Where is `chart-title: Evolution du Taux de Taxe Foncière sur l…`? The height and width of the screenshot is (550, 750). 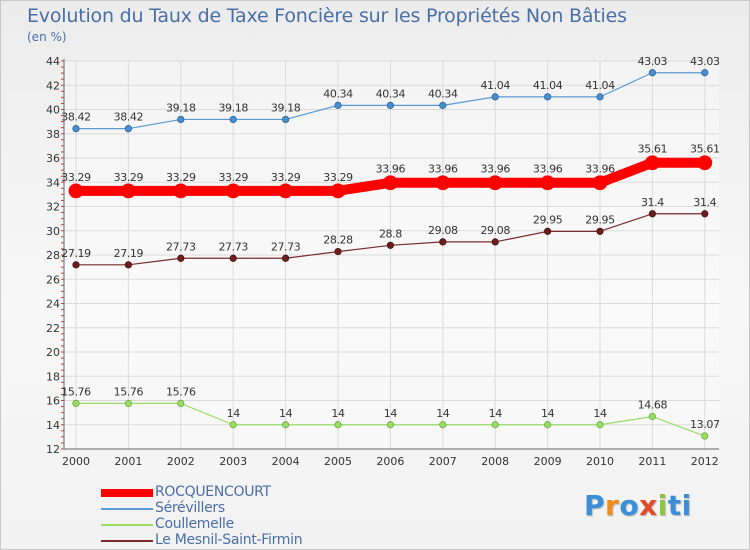
chart-title: Evolution du Taux de Taxe Foncière sur l… is located at coordinates (327, 16).